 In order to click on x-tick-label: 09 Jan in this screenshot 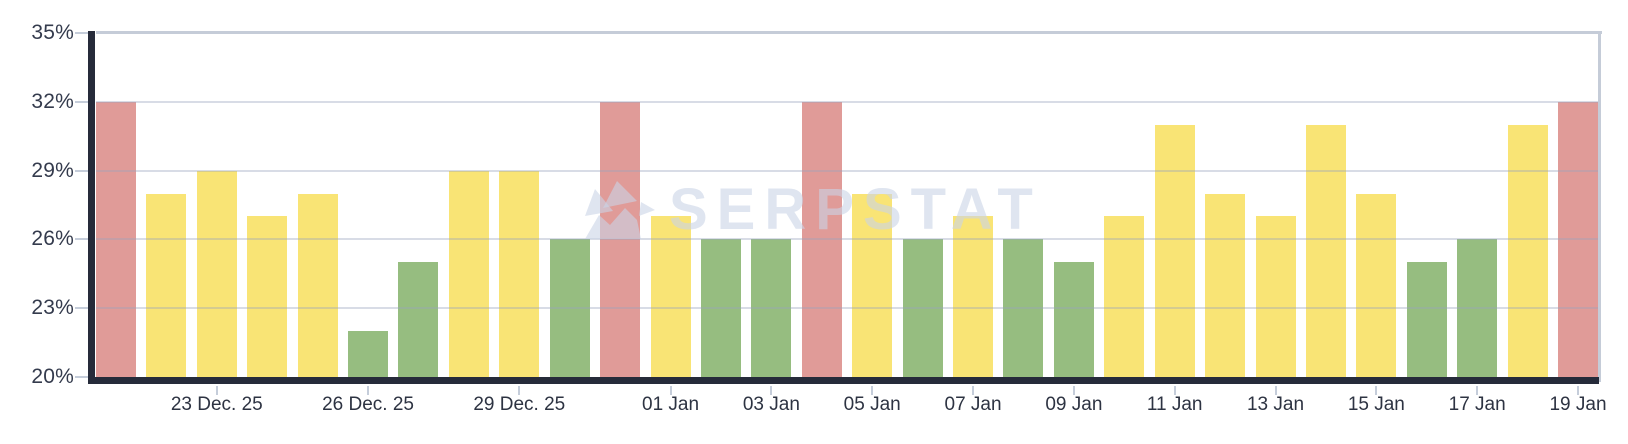, I will do `click(1074, 404)`.